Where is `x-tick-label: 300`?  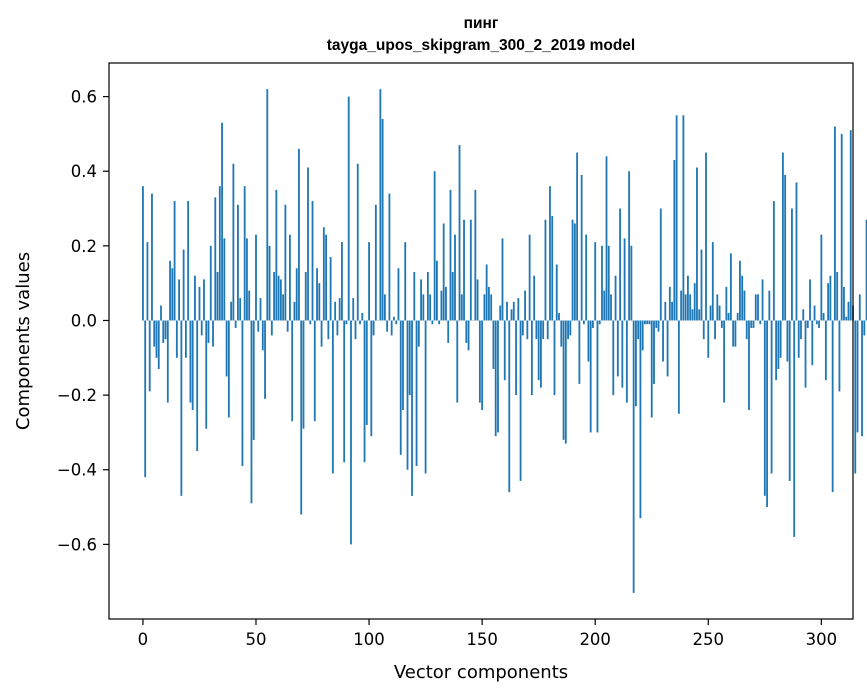 x-tick-label: 300 is located at coordinates (822, 639).